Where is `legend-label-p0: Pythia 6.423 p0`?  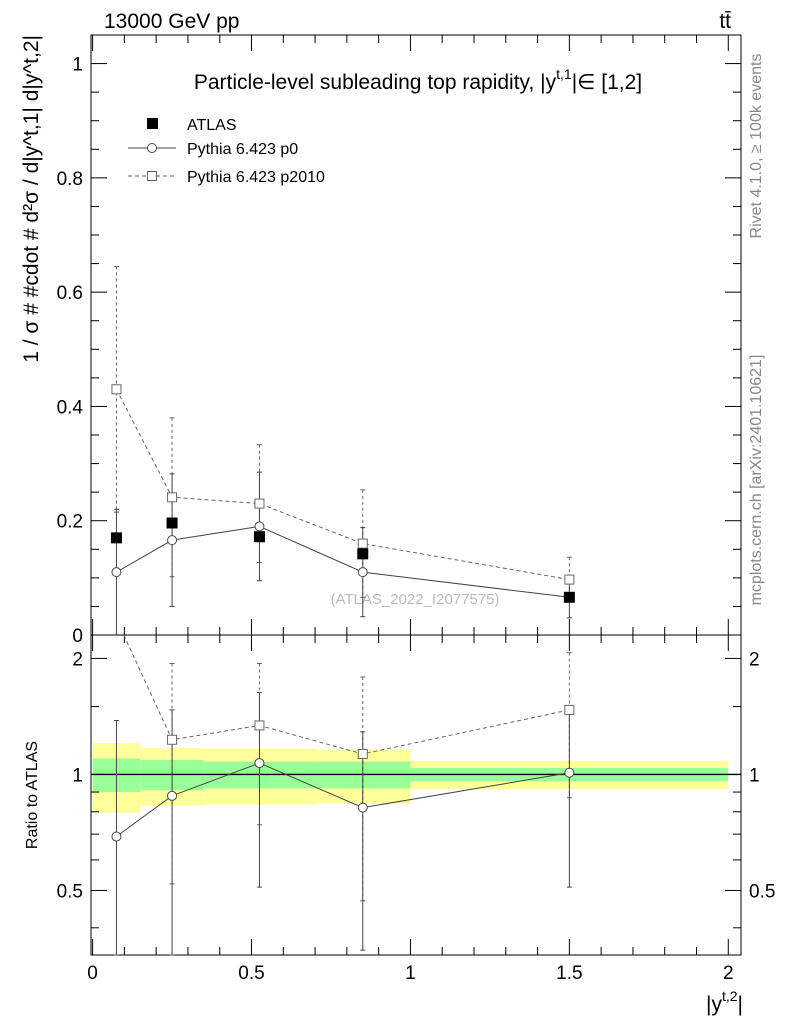
legend-label-p0: Pythia 6.423 p0 is located at coordinates (242, 149).